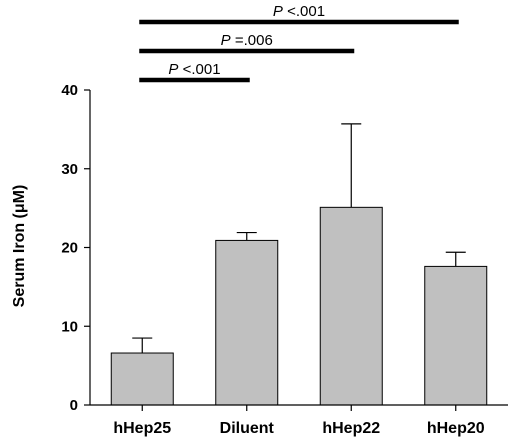 The height and width of the screenshot is (444, 520). What do you see at coordinates (252, 40) in the screenshot?
I see `p-value: =.006` at bounding box center [252, 40].